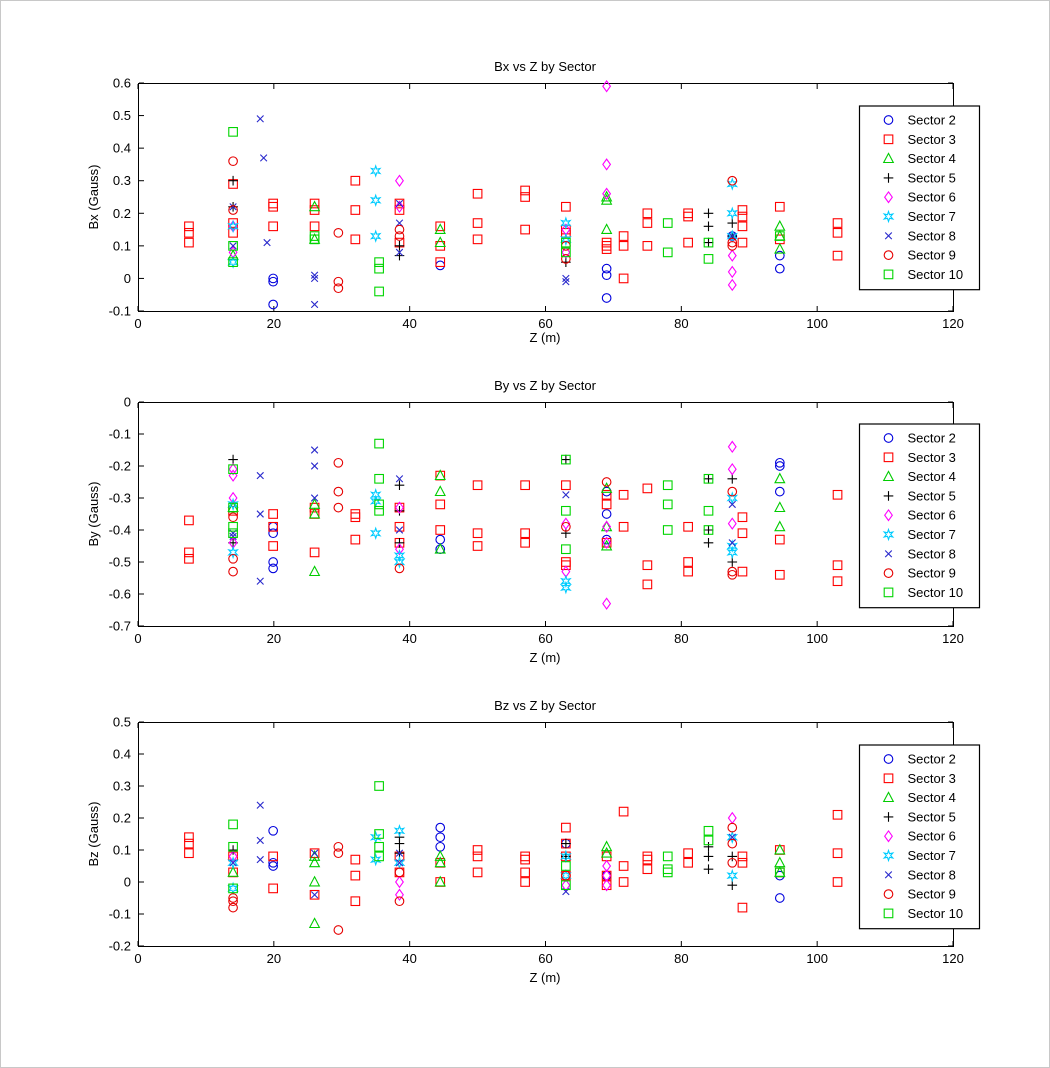 Image resolution: width=1050 pixels, height=1068 pixels. Describe the element at coordinates (936, 592) in the screenshot. I see `legend-label: Sector 10` at that location.